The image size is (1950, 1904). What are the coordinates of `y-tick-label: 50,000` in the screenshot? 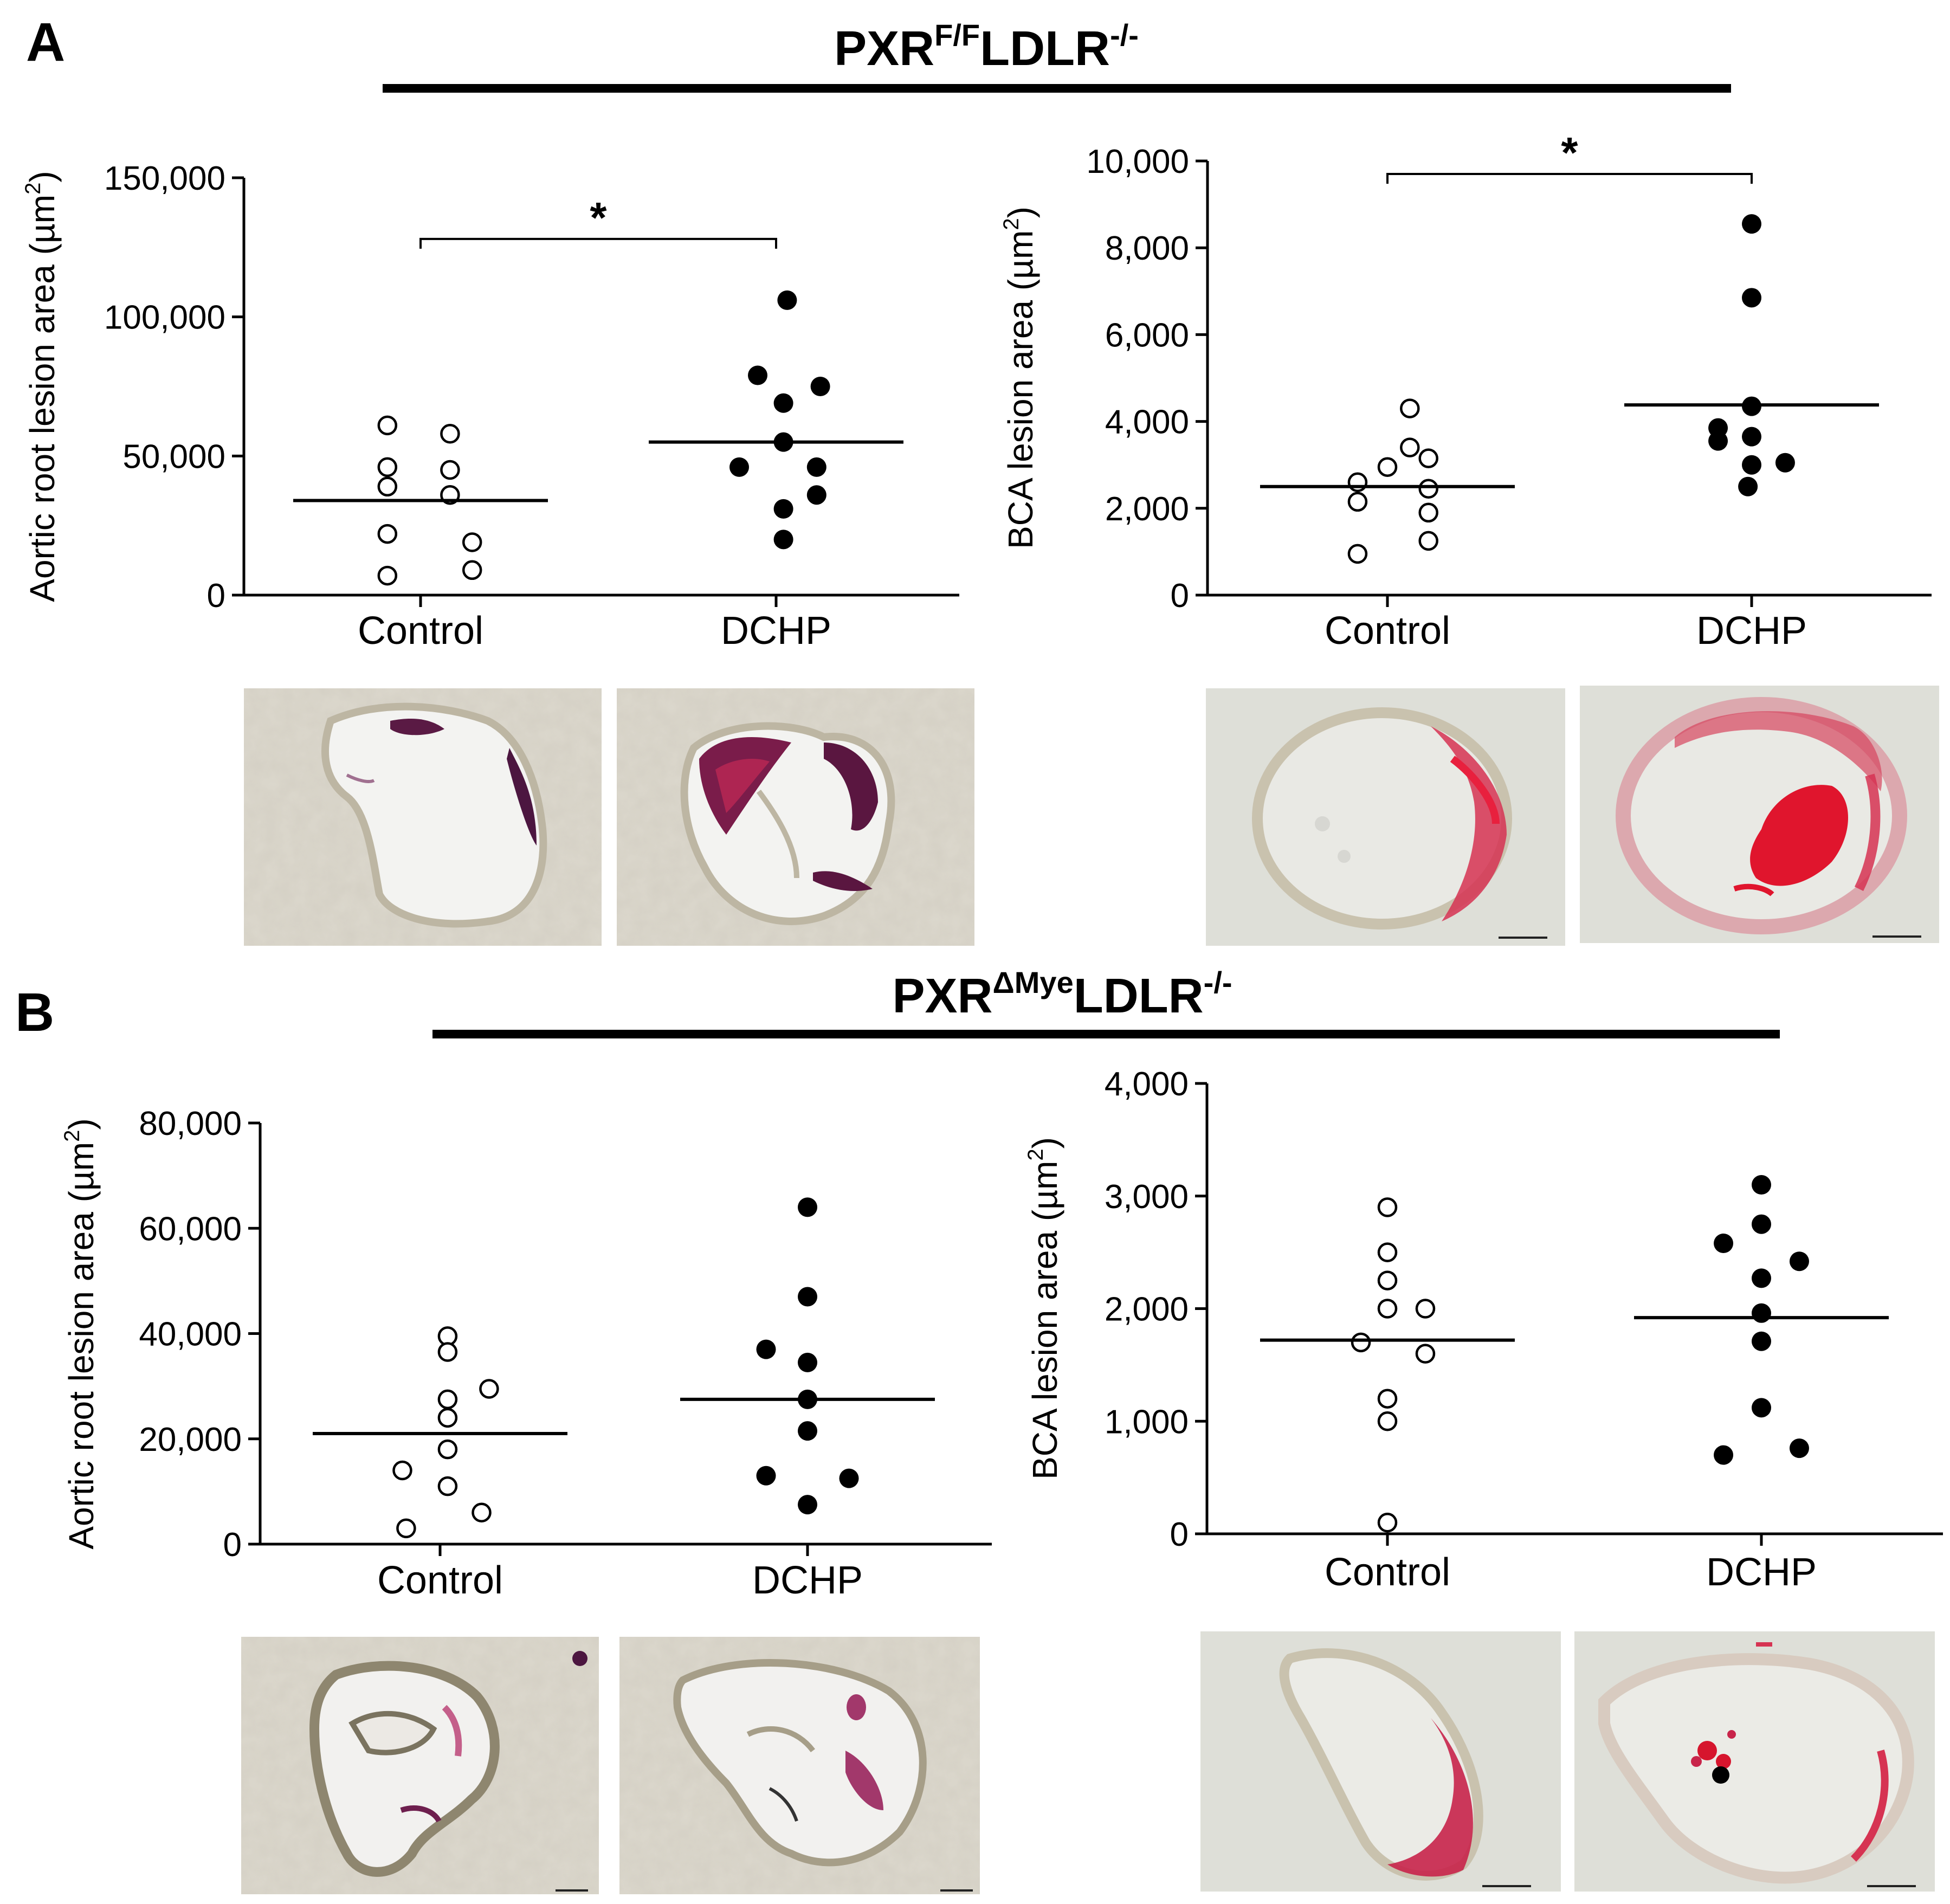 It's located at (173, 456).